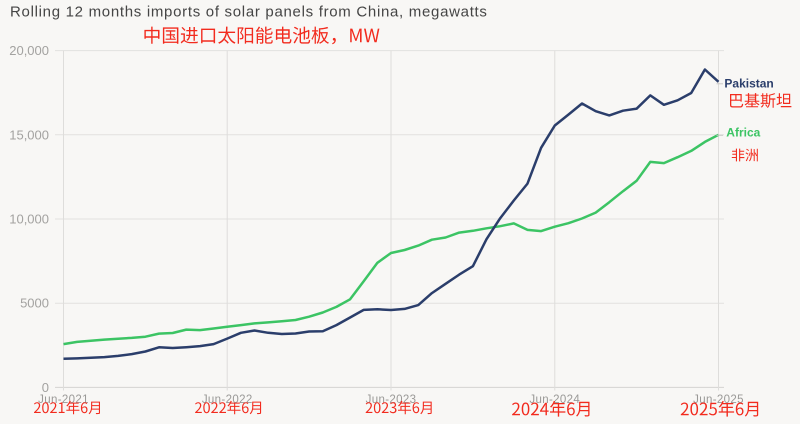 The height and width of the screenshot is (424, 800). Describe the element at coordinates (34, 303) in the screenshot. I see `svg-text: 5000` at that location.